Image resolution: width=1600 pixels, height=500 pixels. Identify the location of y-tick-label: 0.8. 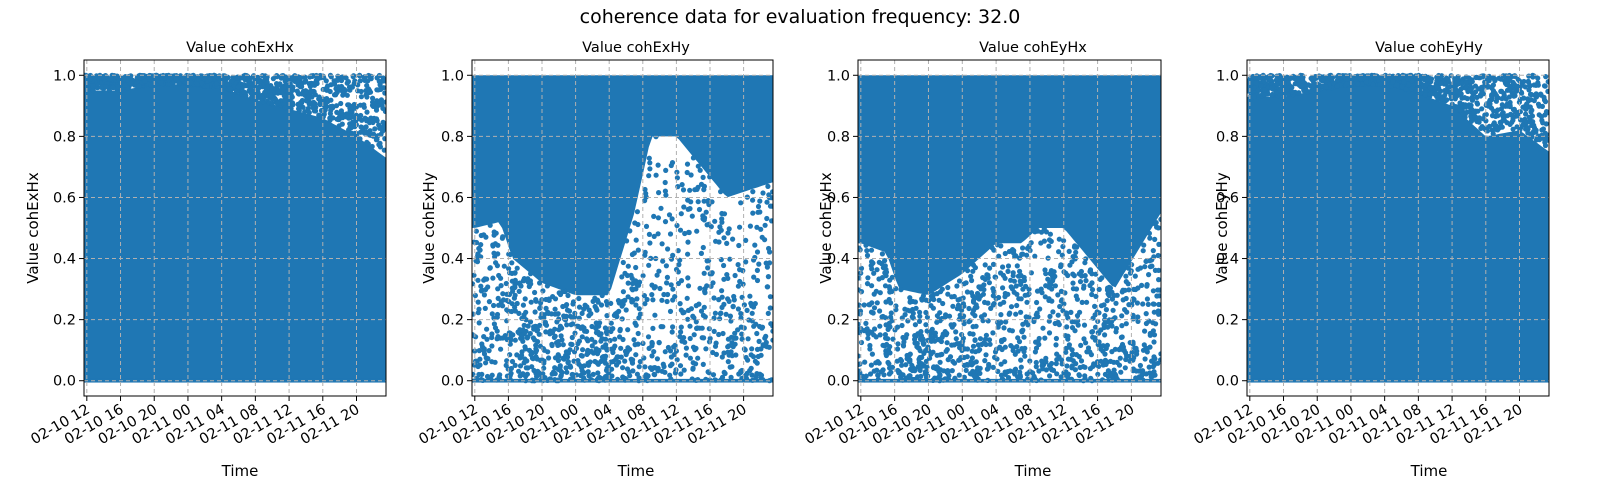
(838, 137).